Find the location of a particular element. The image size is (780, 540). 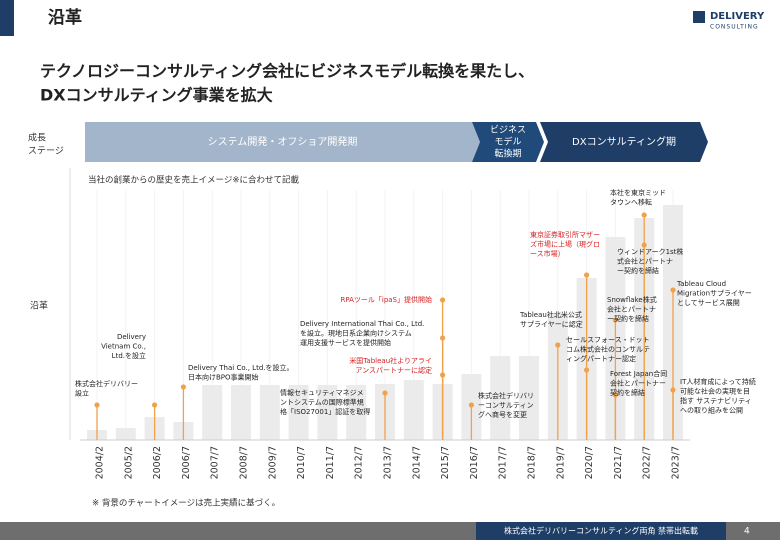

annotation-text: 式会社とパートナ is located at coordinates (645, 261).